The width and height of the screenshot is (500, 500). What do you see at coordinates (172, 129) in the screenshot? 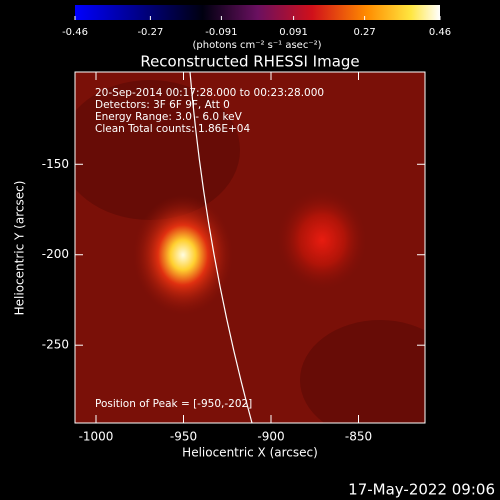
I see `annotation: Clean Total counts: 1.86E+04` at bounding box center [172, 129].